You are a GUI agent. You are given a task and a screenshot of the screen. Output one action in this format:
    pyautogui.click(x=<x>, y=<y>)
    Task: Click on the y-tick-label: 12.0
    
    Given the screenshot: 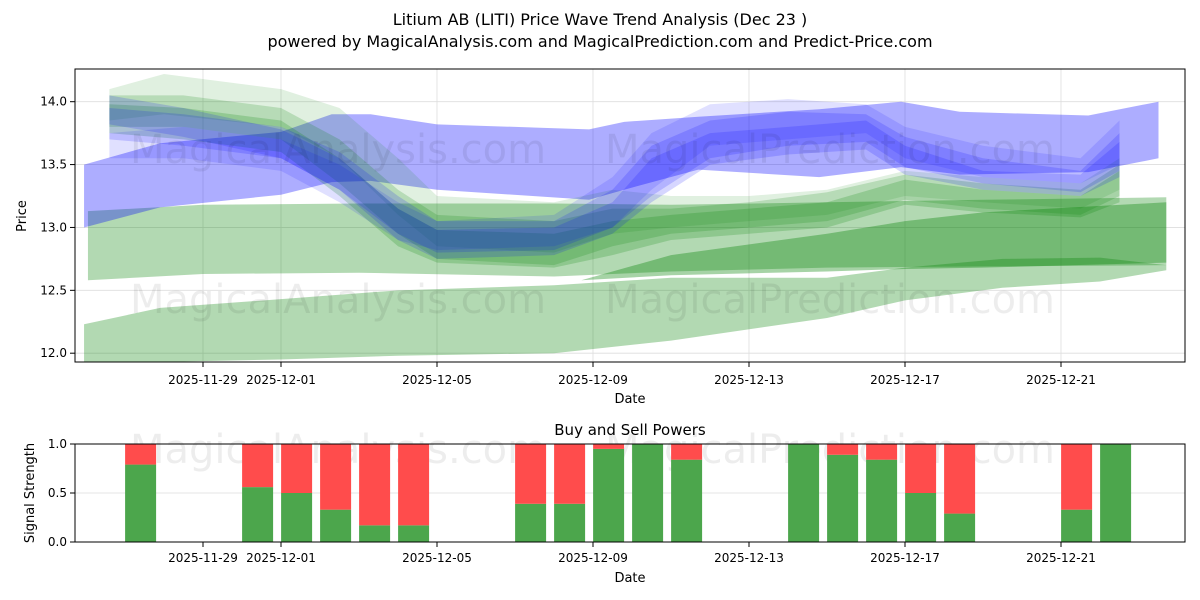 What is the action you would take?
    pyautogui.click(x=53, y=353)
    